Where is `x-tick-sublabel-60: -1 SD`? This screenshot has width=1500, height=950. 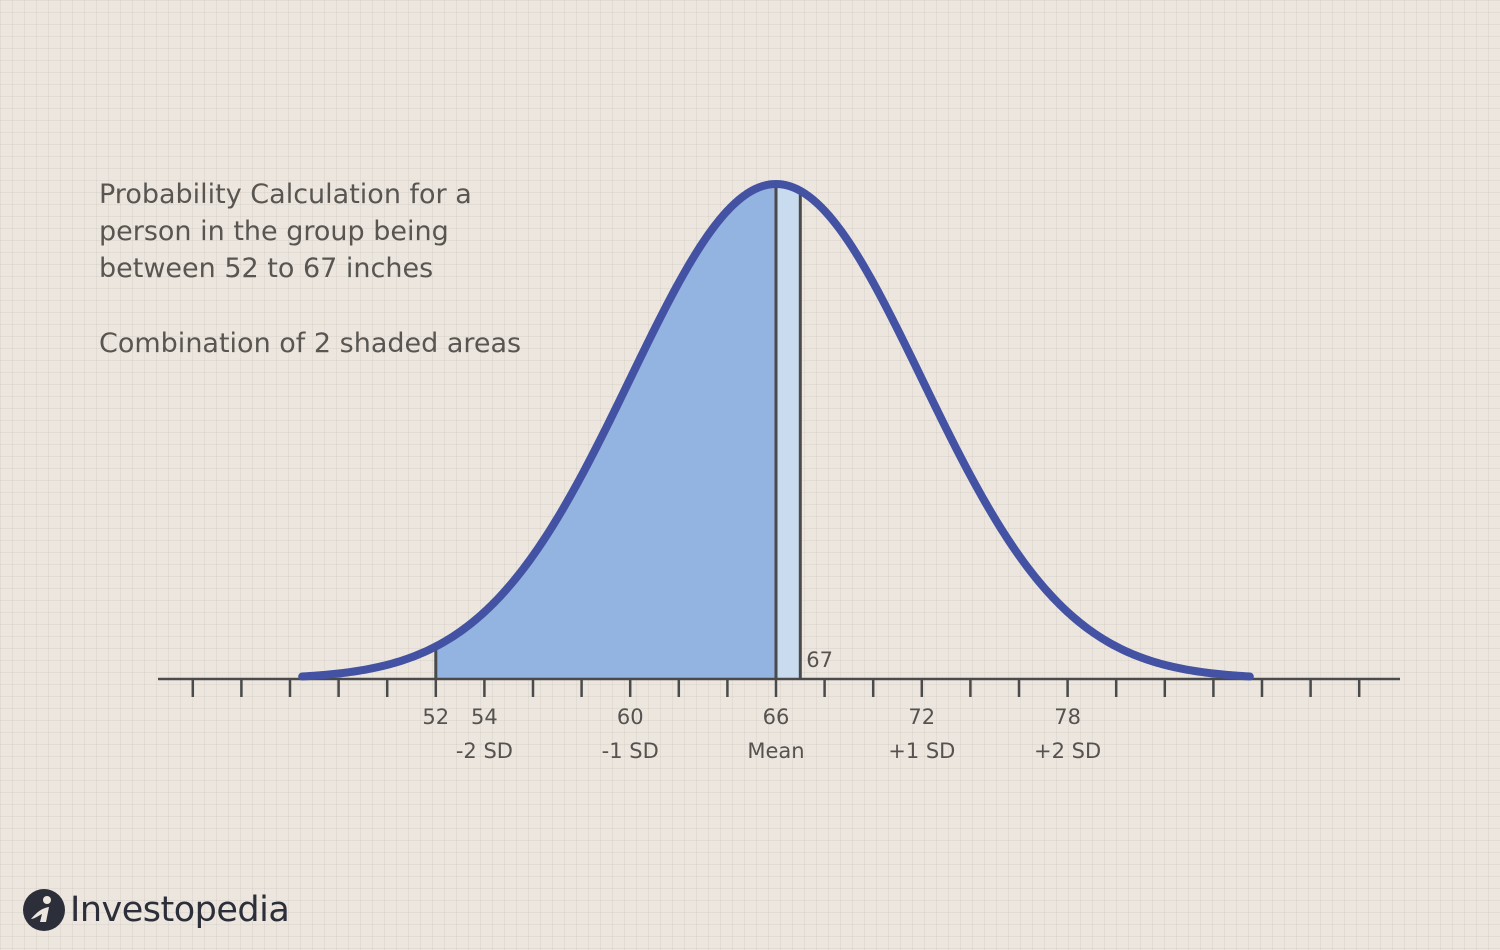
x-tick-sublabel-60: -1 SD is located at coordinates (630, 751).